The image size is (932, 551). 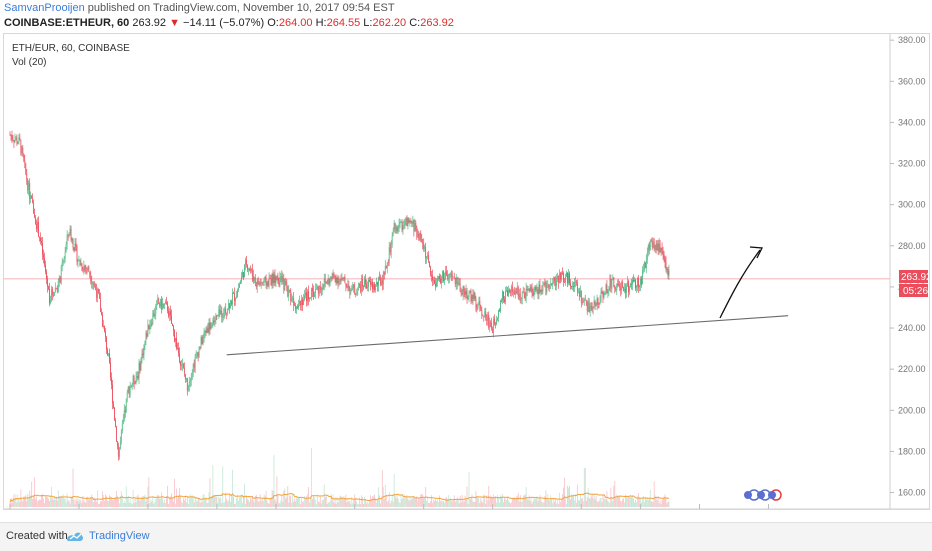 I want to click on forecast-arrow, so click(x=740, y=284).